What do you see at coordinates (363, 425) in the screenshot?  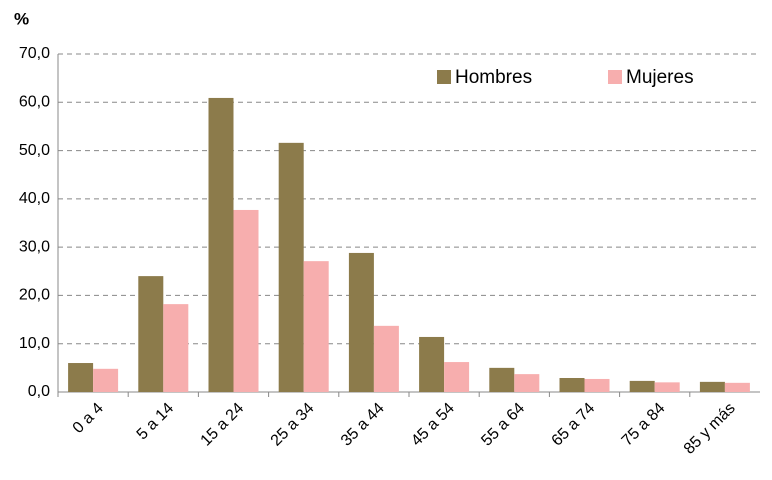 I see `x-tick-label: 35 a 44` at bounding box center [363, 425].